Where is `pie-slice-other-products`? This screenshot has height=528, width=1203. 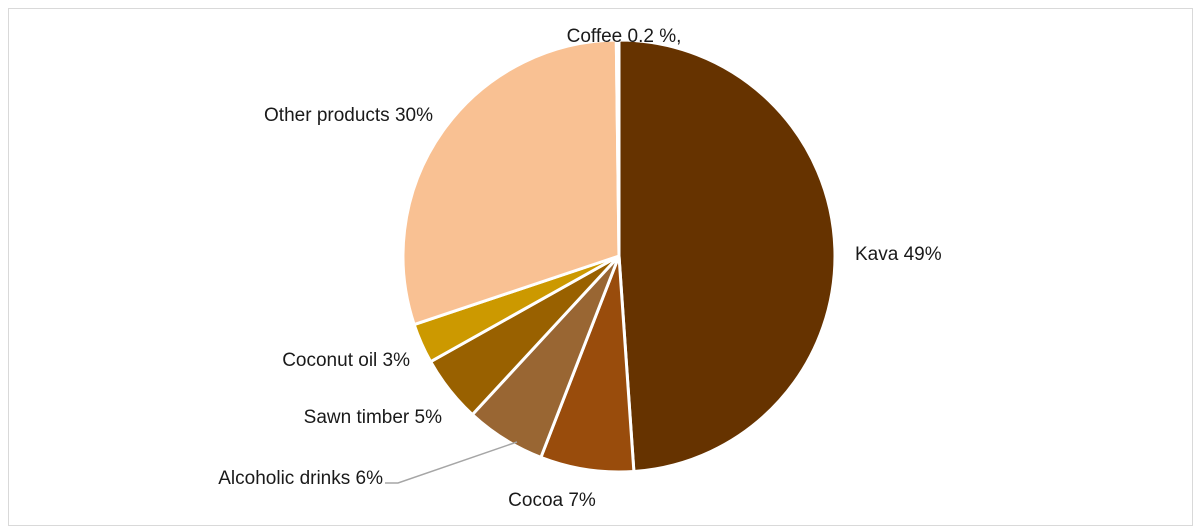
pie-slice-other-products is located at coordinates (511, 182).